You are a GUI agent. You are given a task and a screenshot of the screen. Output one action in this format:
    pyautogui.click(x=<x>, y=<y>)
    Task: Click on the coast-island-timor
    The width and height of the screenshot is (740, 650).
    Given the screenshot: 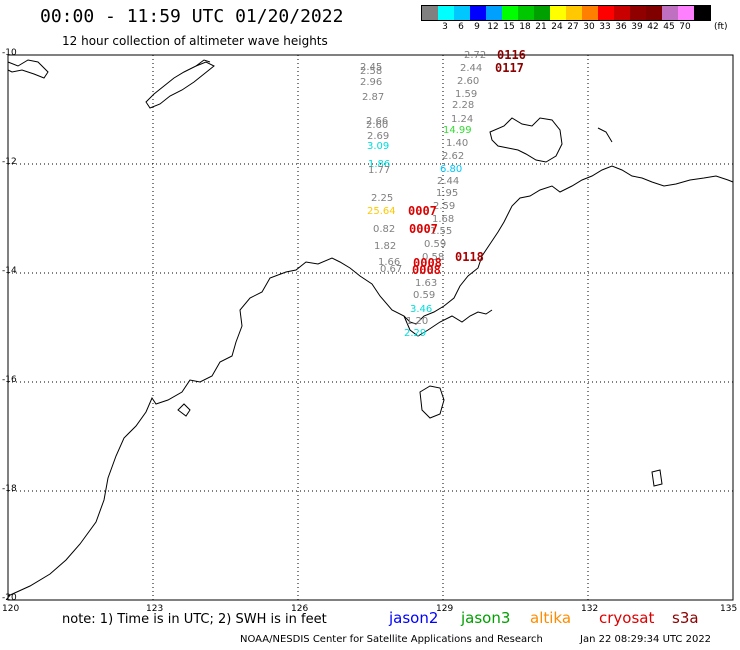 What is the action you would take?
    pyautogui.click(x=180, y=85)
    